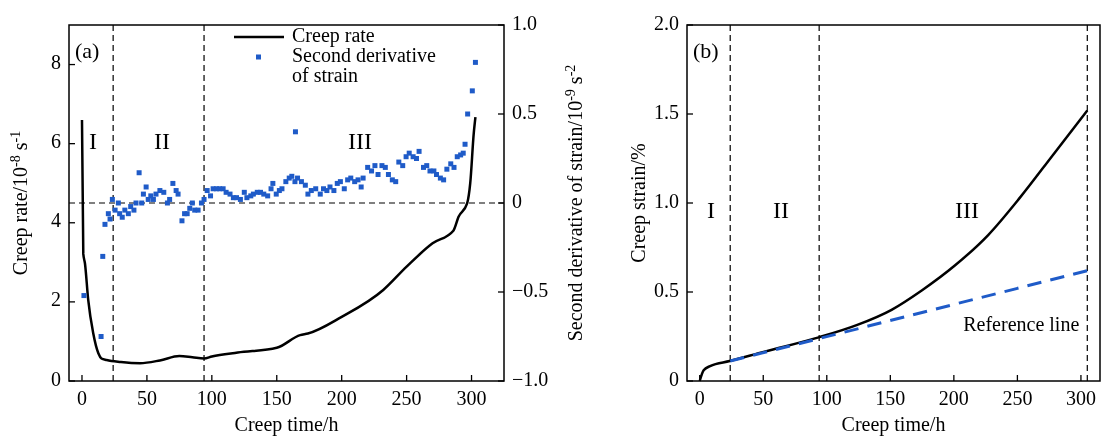 The image size is (1110, 439). I want to click on y-tick-label: 1.0, so click(666, 200).